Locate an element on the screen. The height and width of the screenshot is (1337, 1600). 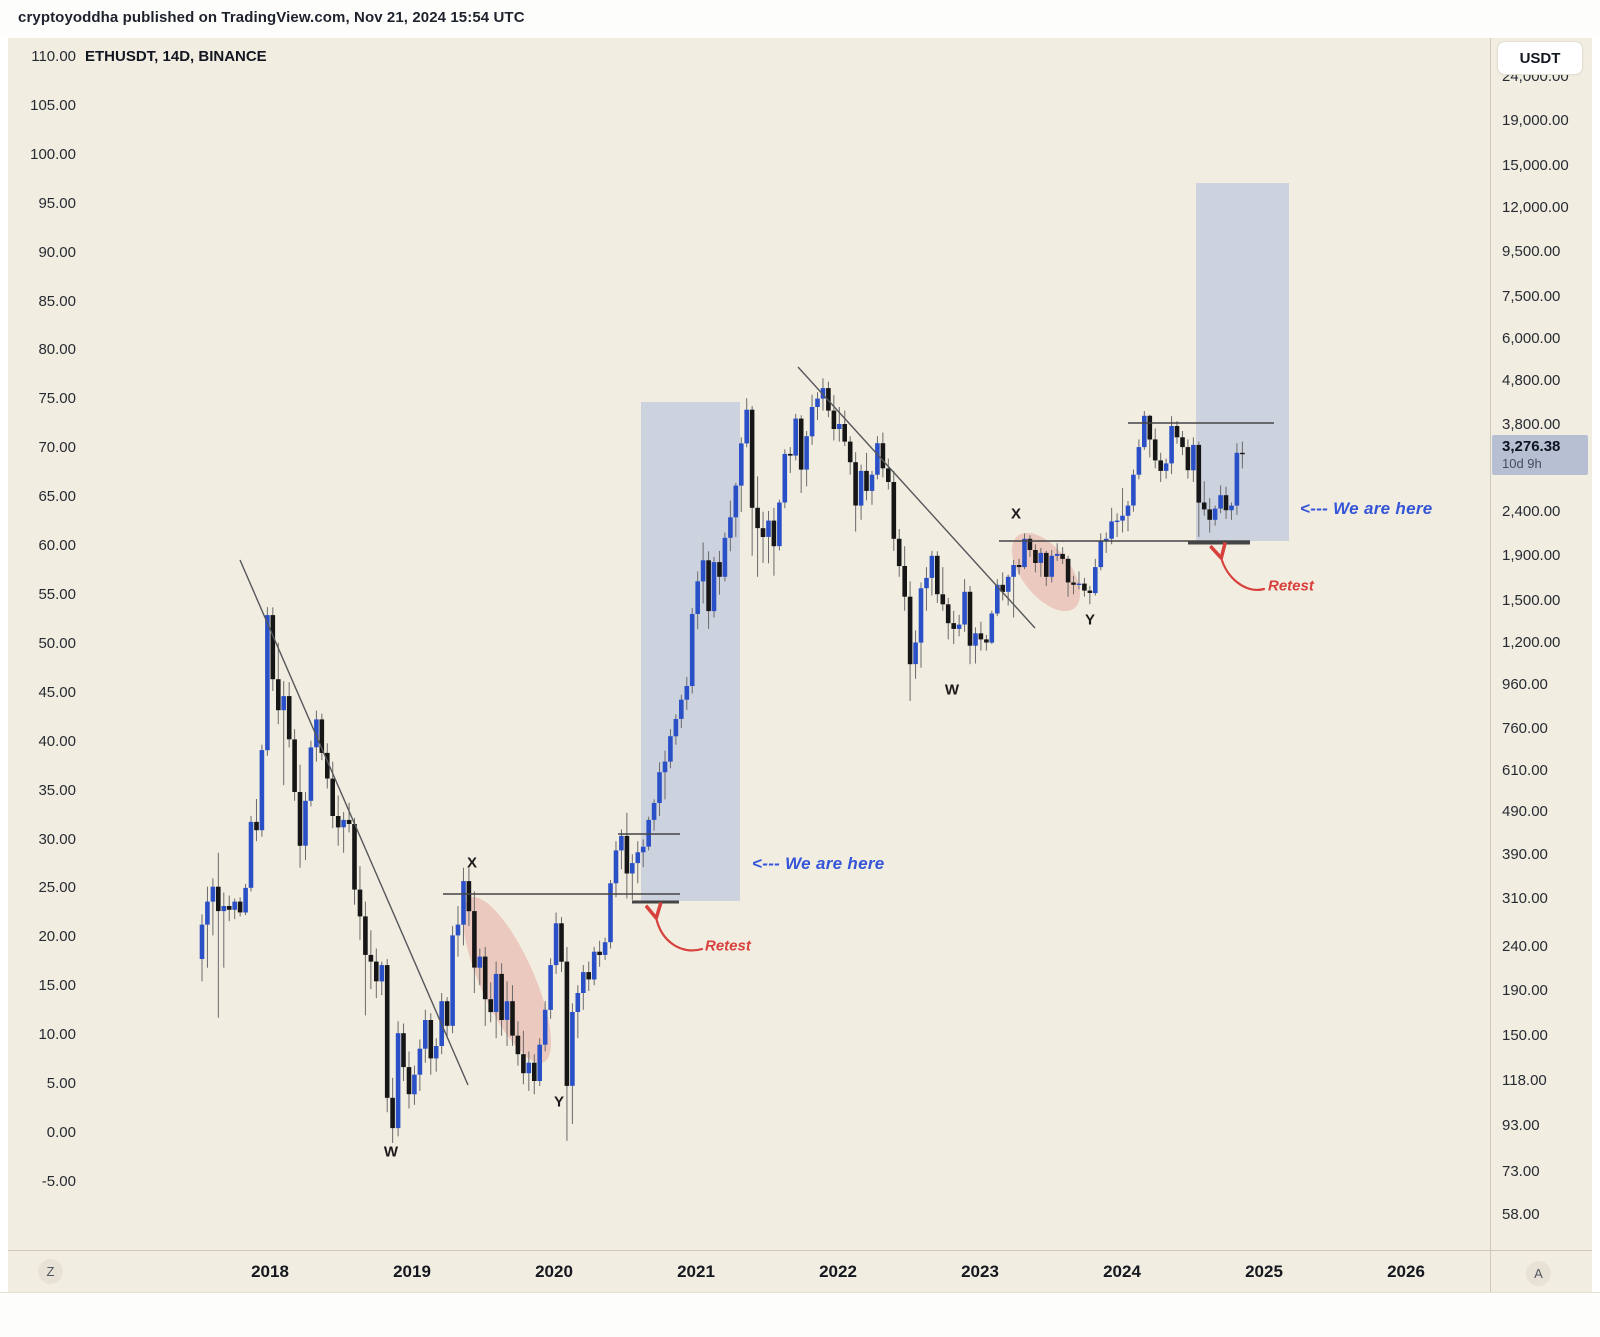
left-axis-tick: 75.00 is located at coordinates (57, 399).